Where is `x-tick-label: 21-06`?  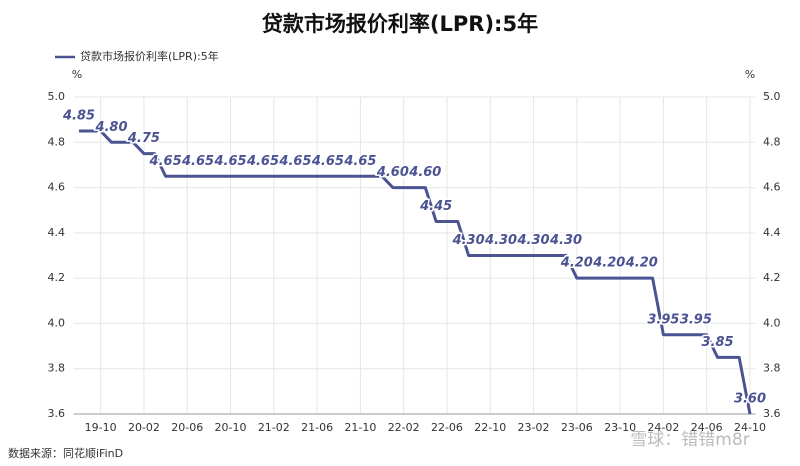
x-tick-label: 21-06 is located at coordinates (317, 427).